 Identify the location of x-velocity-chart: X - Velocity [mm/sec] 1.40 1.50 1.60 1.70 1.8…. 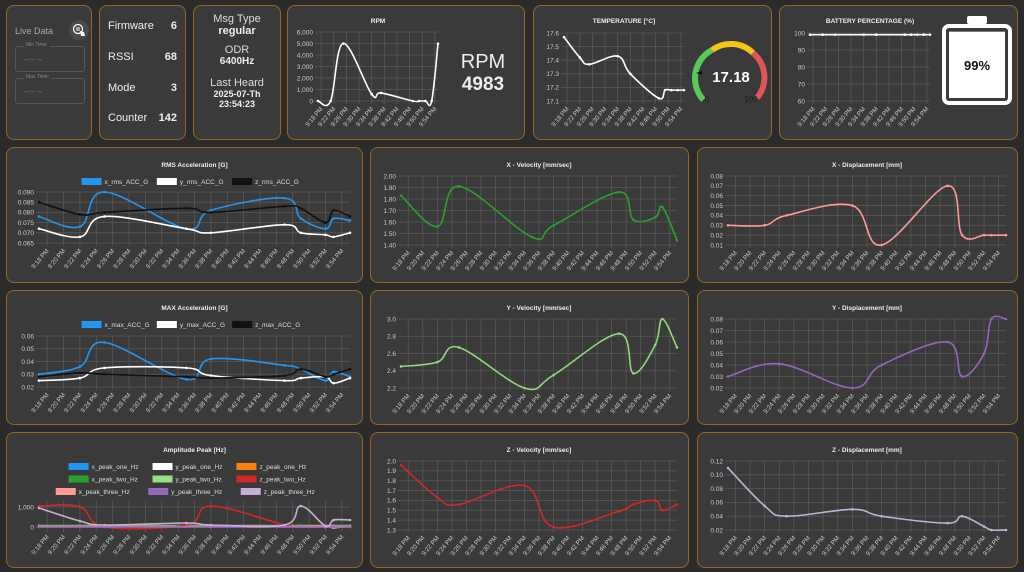
(531, 217).